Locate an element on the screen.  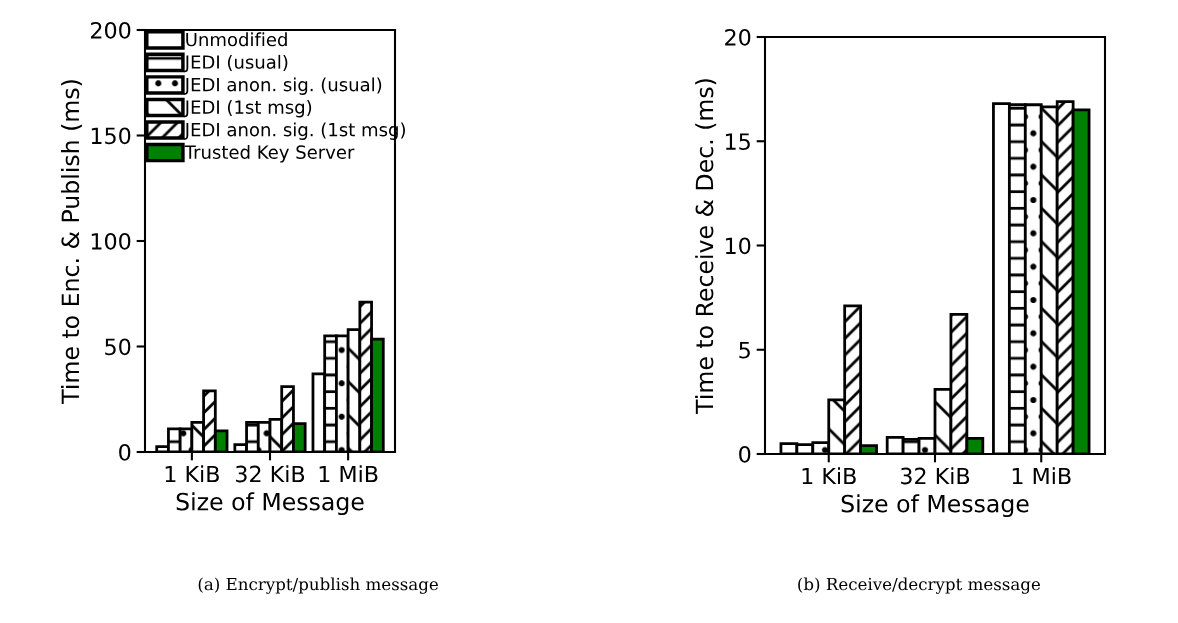
y-tick-label: 200 is located at coordinates (111, 30).